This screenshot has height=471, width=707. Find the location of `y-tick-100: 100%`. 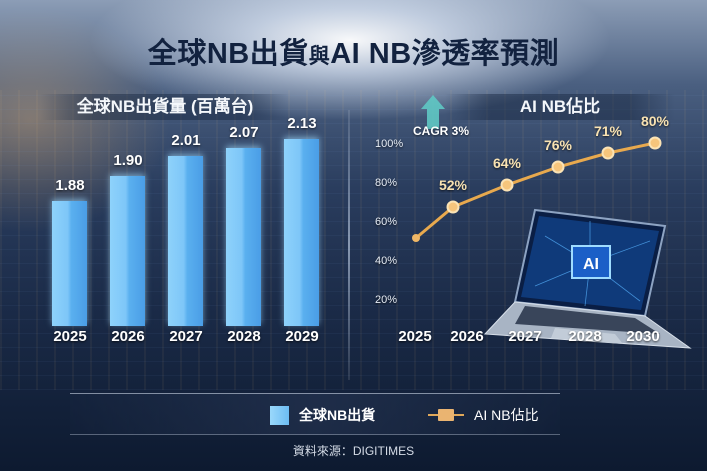

y-tick-100: 100% is located at coordinates (389, 144).